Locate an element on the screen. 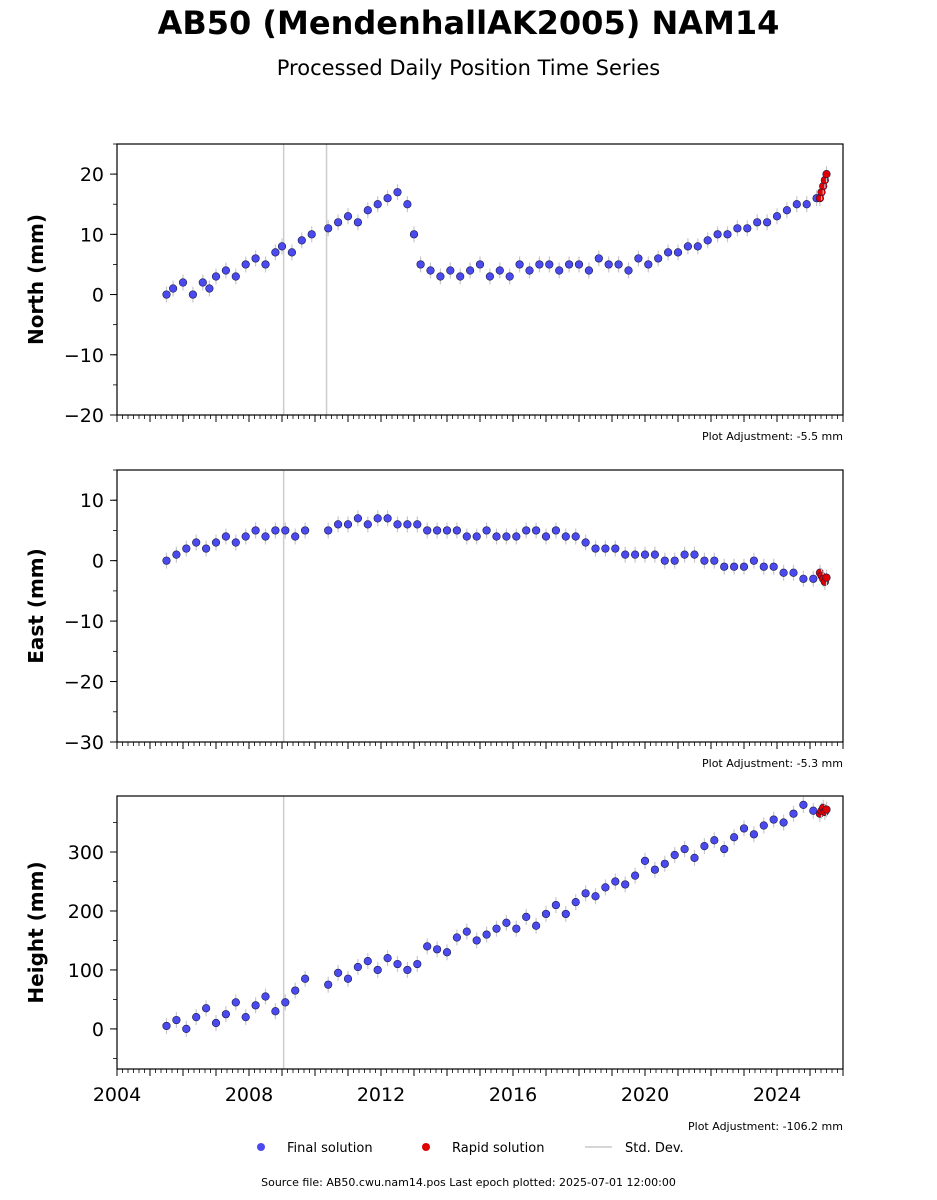 This screenshot has height=1200, width=937. y-tick-label: −20 is located at coordinates (84, 683).